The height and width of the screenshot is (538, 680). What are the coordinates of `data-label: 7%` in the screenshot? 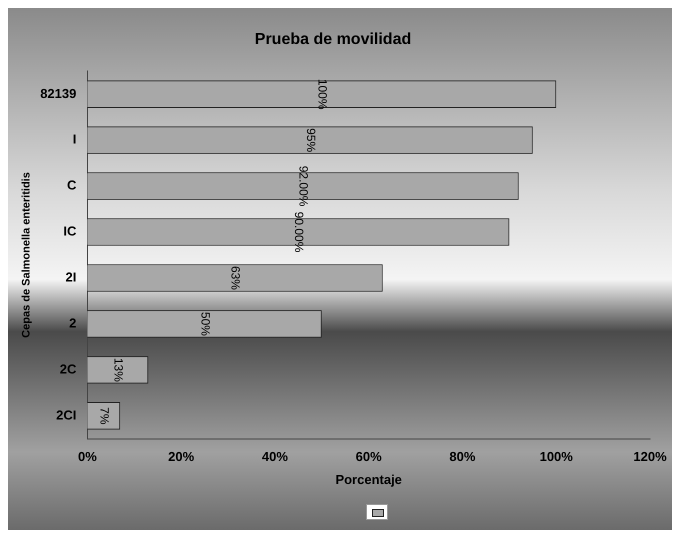 It's located at (104, 416).